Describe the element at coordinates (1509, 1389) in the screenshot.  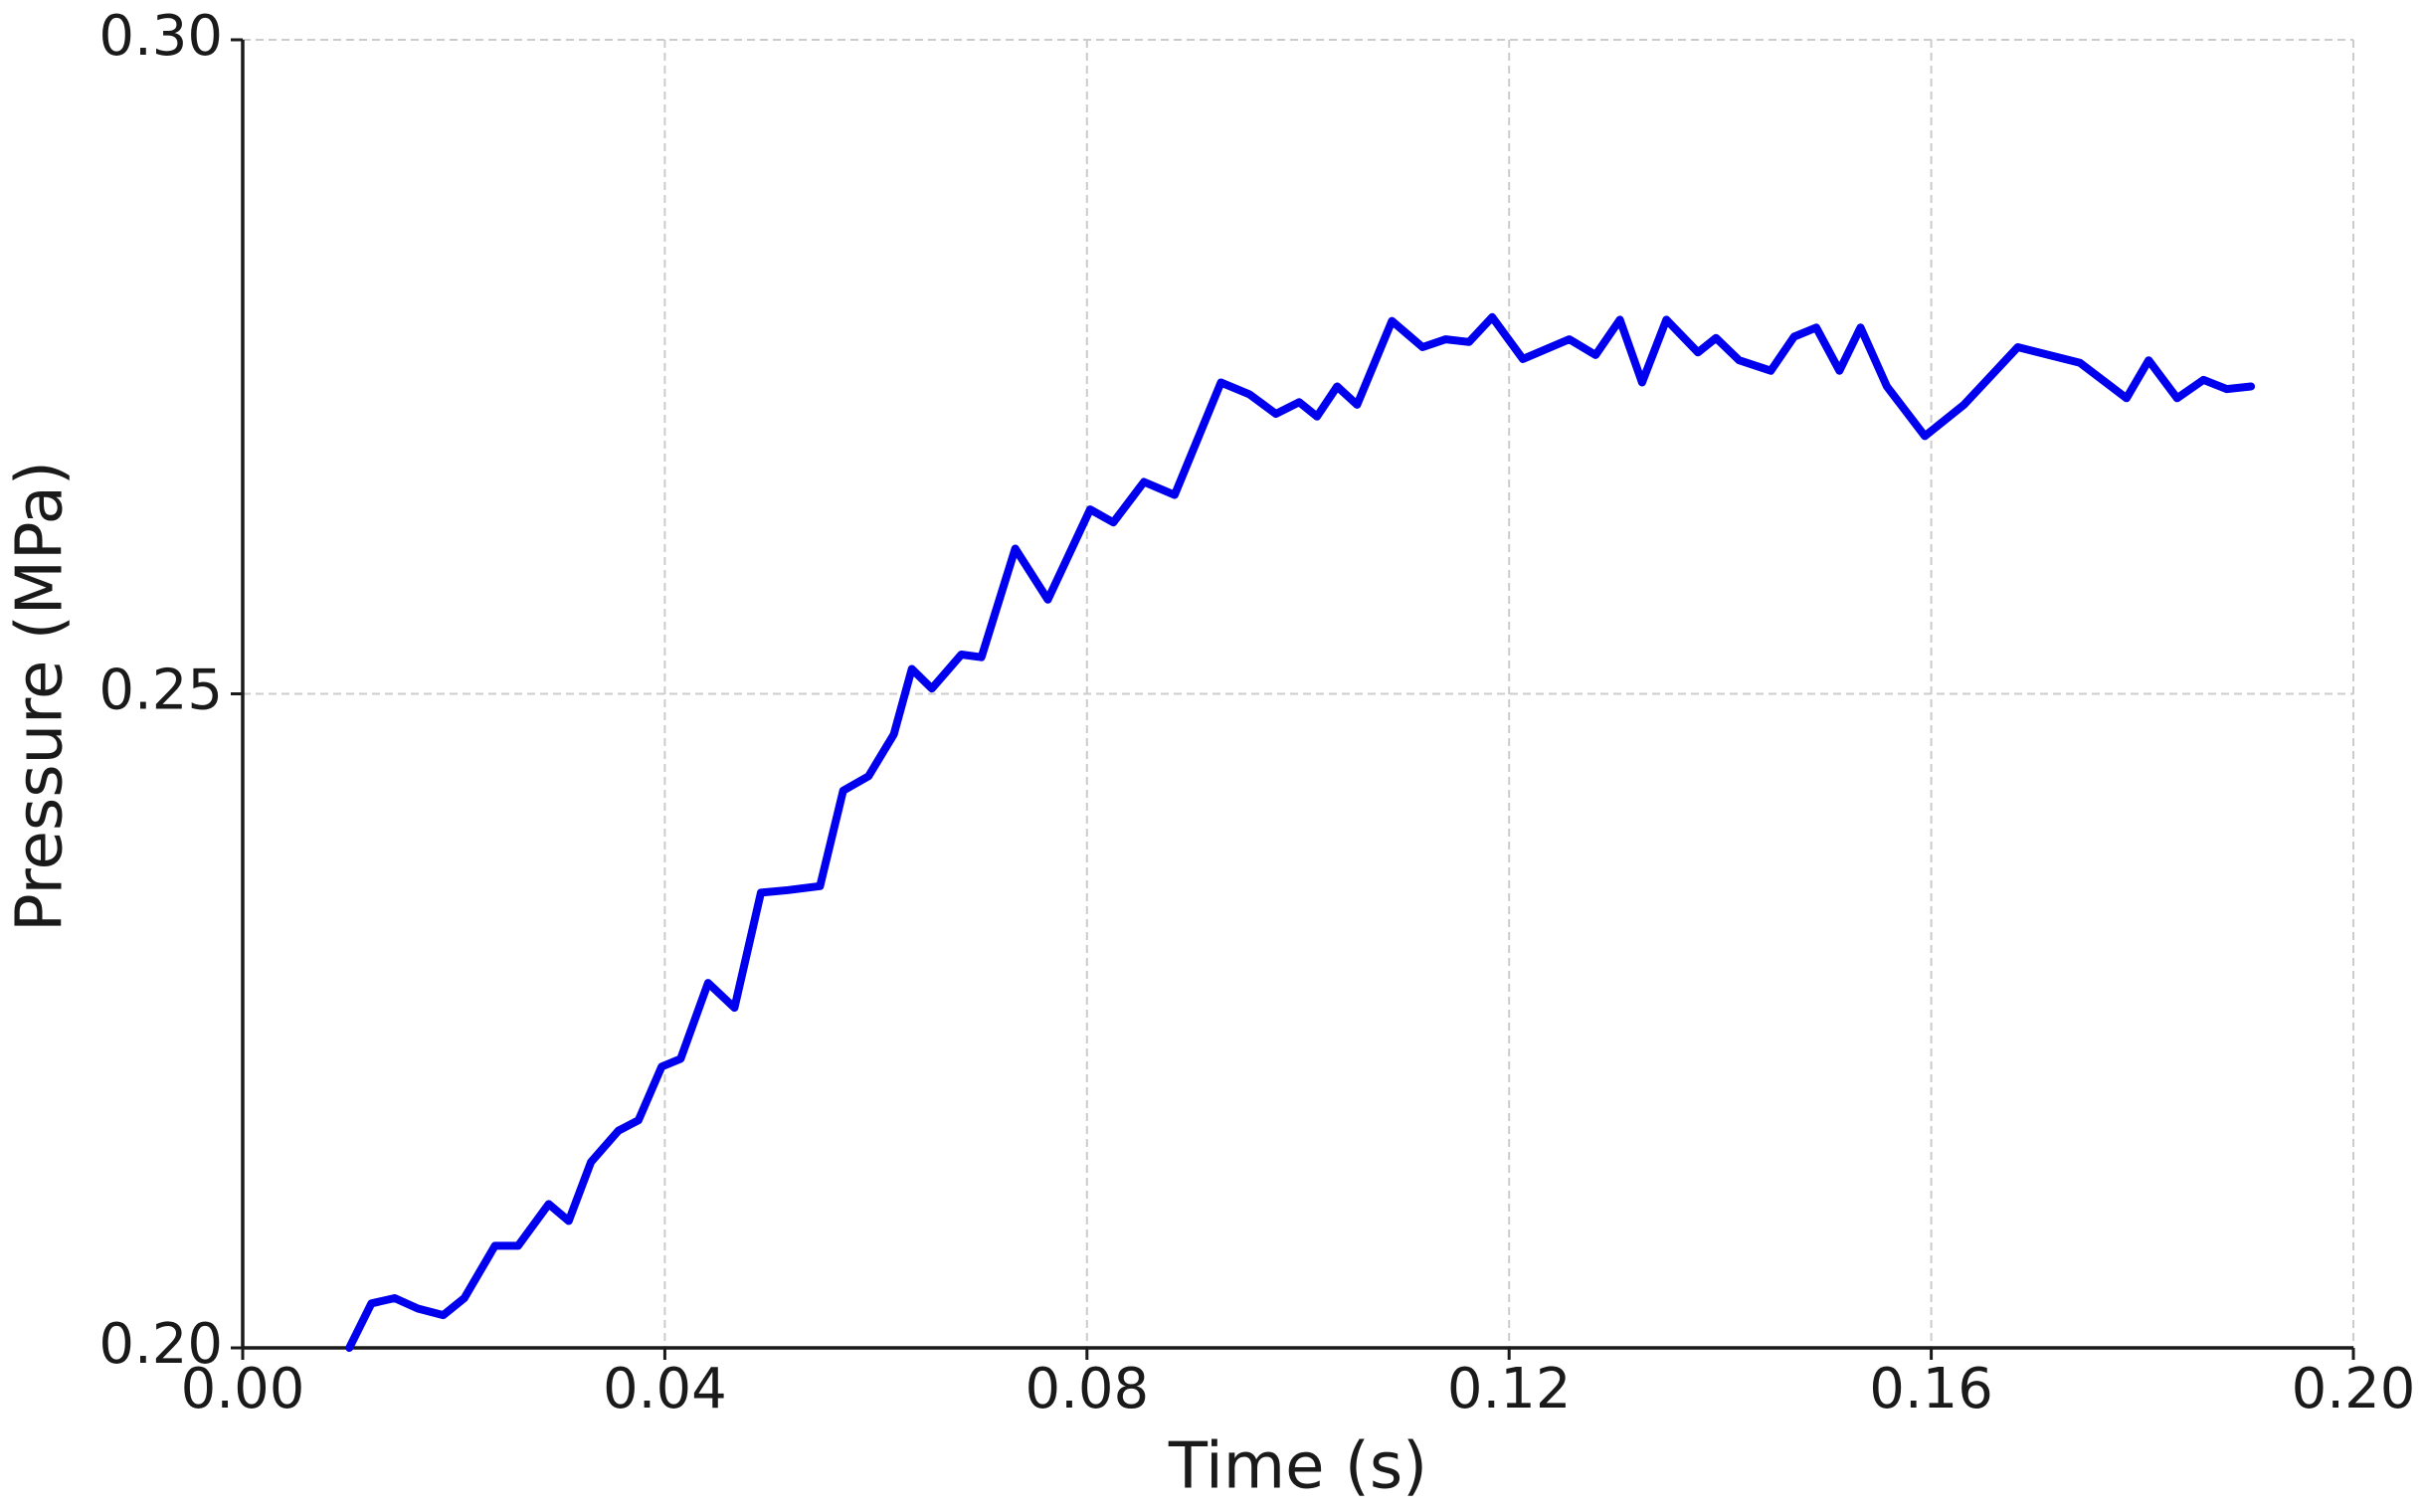
I see `x-tick-label: 0.12` at that location.